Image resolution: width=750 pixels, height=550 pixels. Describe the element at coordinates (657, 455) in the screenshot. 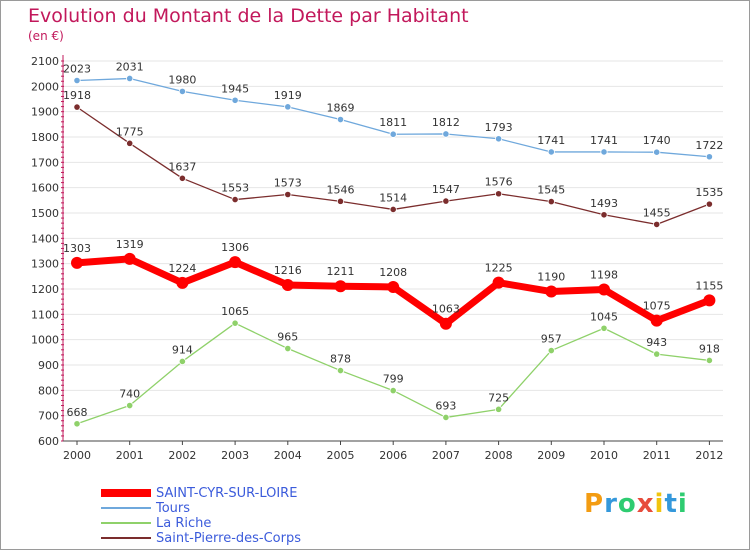

I see `x-tick-label: 2011` at that location.